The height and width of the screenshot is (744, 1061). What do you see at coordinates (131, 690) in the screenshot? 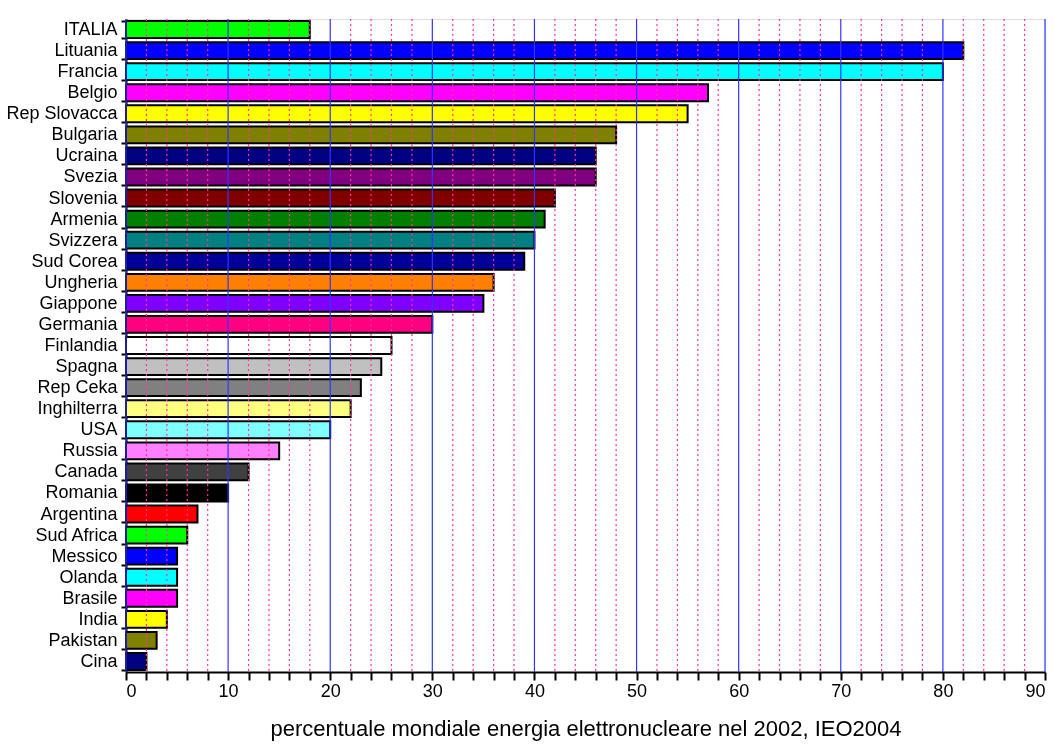
I see `x-tick-label: 0` at bounding box center [131, 690].